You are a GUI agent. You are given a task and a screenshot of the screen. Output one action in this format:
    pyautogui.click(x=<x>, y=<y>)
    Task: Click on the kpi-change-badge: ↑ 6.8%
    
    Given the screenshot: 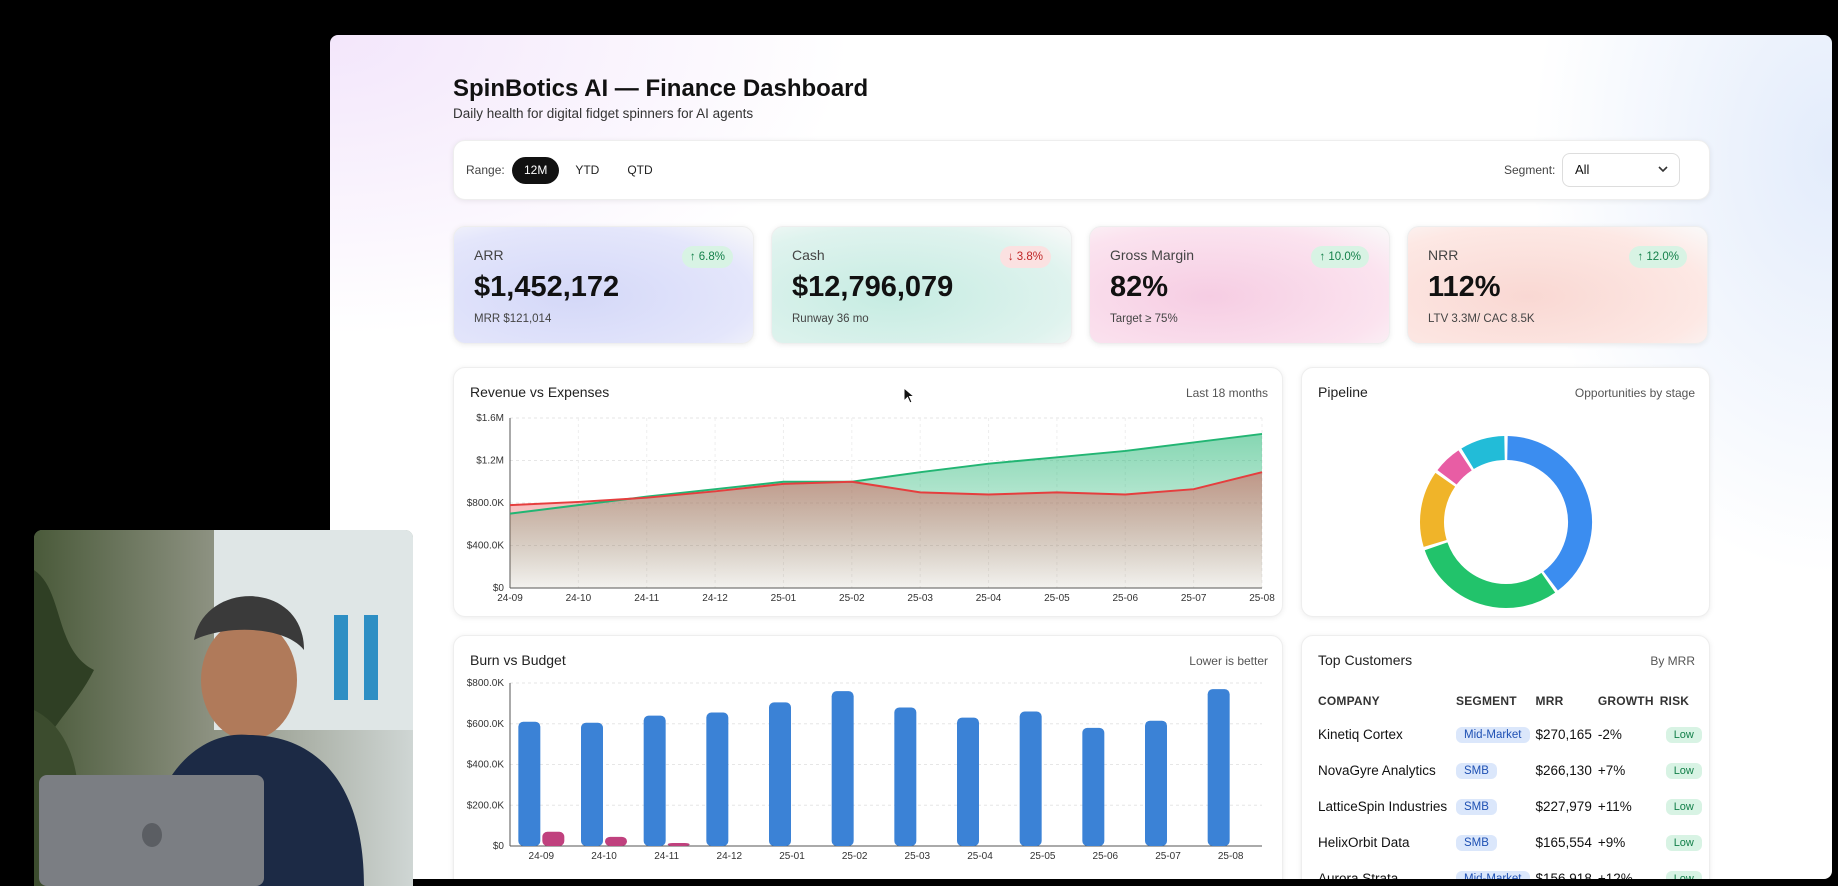 What is the action you would take?
    pyautogui.click(x=707, y=257)
    